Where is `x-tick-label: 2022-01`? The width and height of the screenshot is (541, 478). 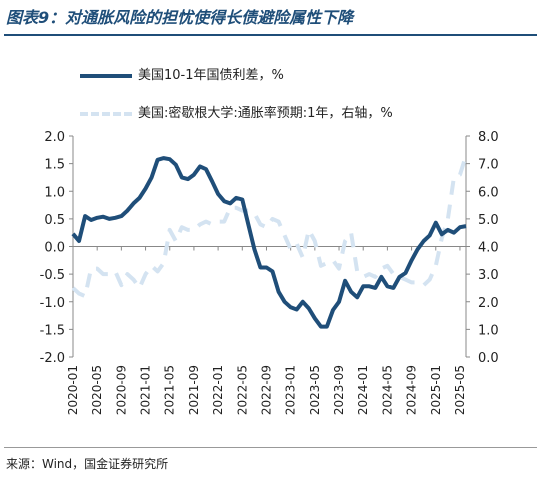 x-tick-label: 2022-01 is located at coordinates (218, 390).